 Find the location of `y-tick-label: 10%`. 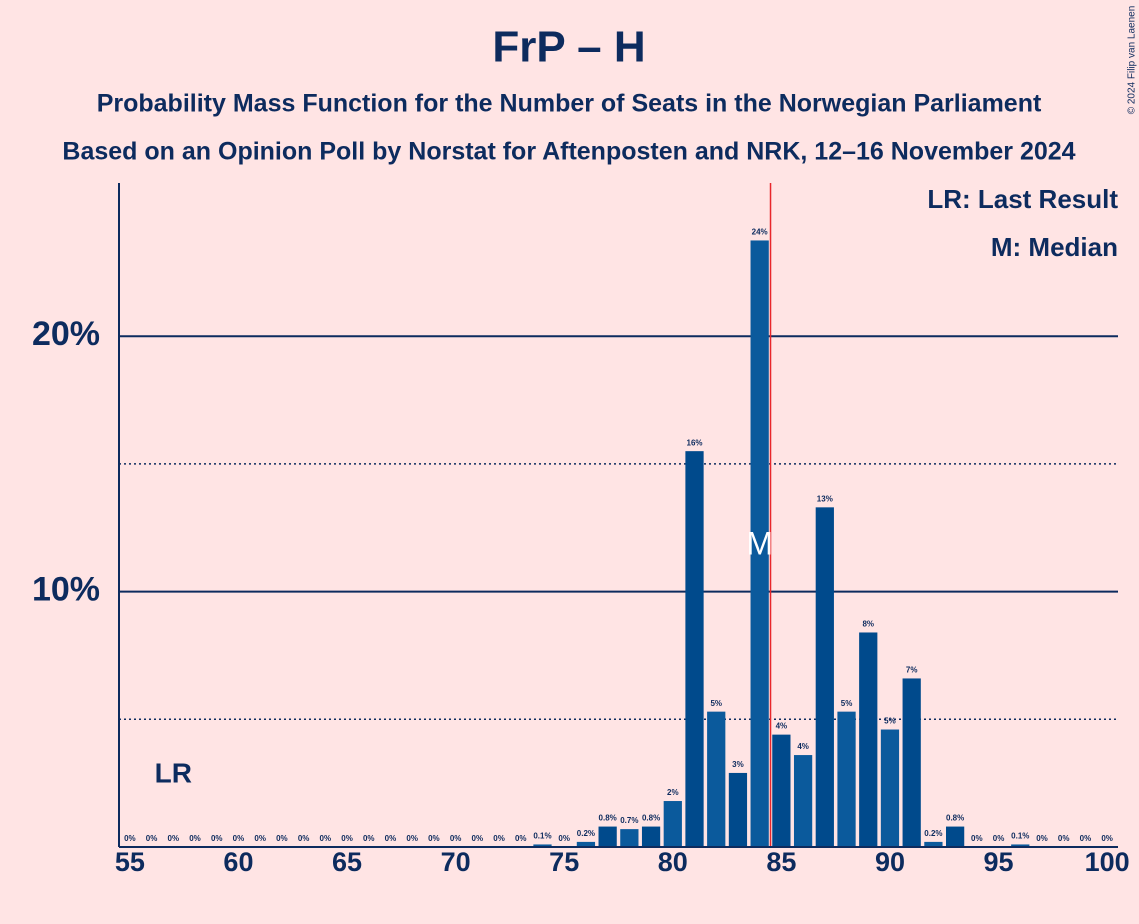

y-tick-label: 10% is located at coordinates (66, 590).